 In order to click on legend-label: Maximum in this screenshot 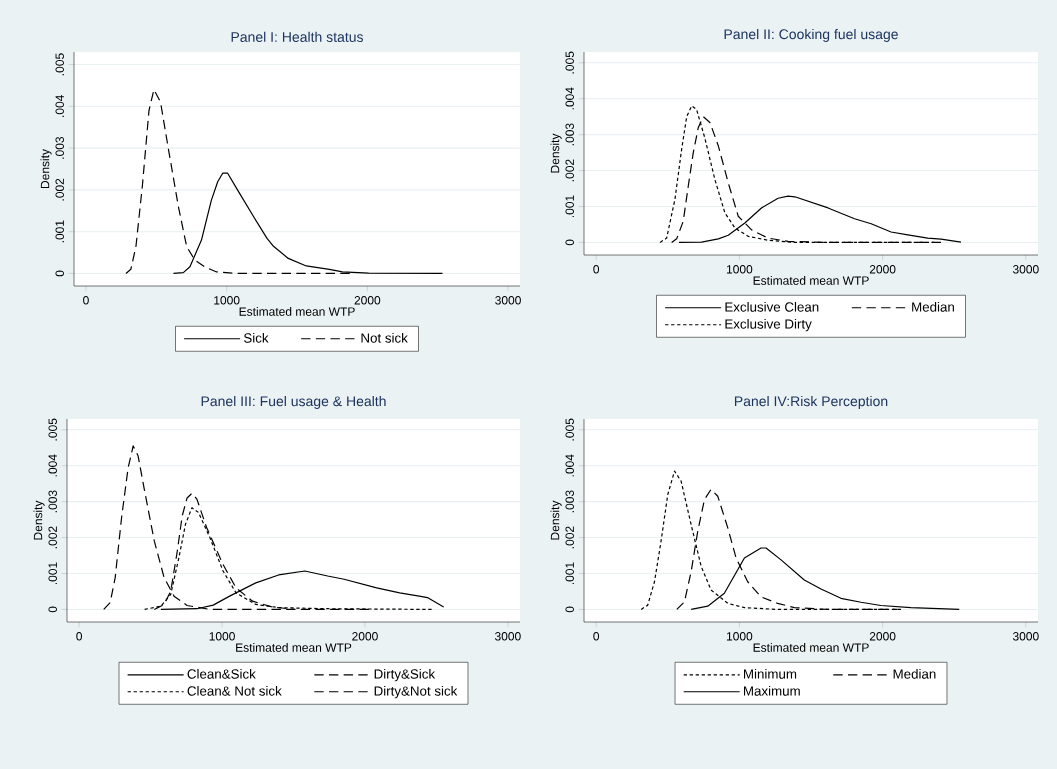, I will do `click(772, 690)`.